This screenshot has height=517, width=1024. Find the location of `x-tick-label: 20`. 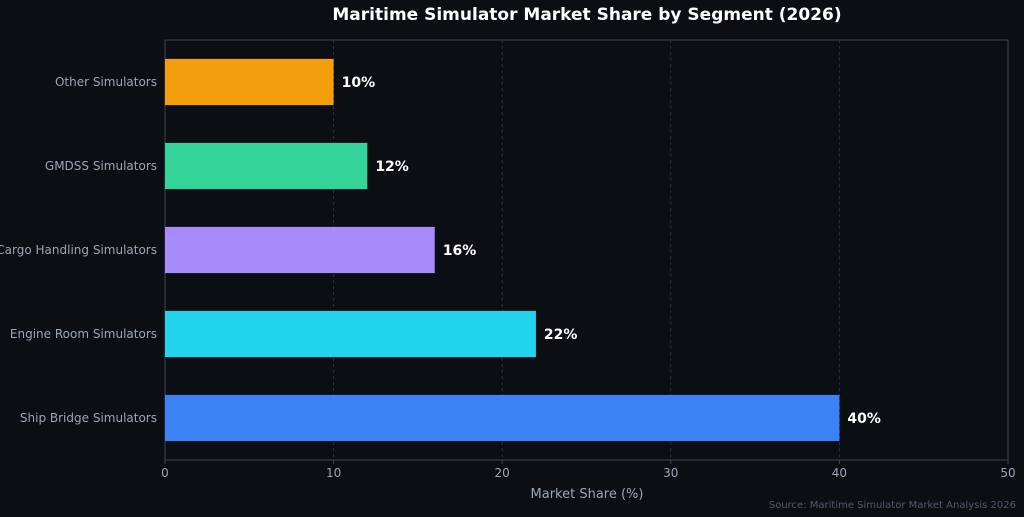

x-tick-label: 20 is located at coordinates (502, 473).